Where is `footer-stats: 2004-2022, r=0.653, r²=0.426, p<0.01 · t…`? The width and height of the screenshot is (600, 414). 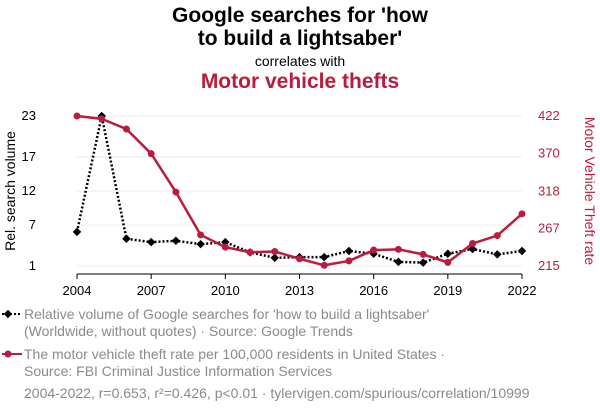 footer-stats: 2004-2022, r=0.653, r²=0.426, p<0.01 · t… is located at coordinates (277, 393).